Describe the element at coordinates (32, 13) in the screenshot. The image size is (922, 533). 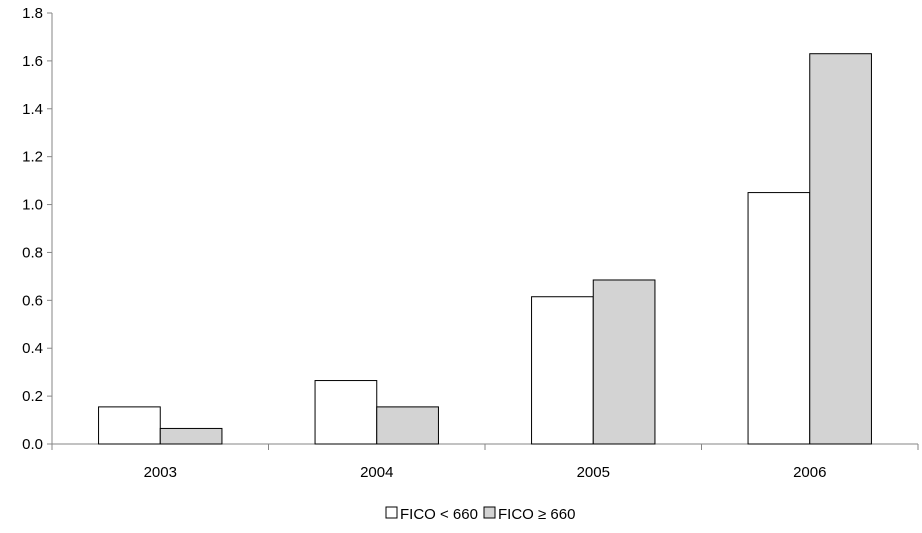
I see `y-tick-label: 1.8` at that location.